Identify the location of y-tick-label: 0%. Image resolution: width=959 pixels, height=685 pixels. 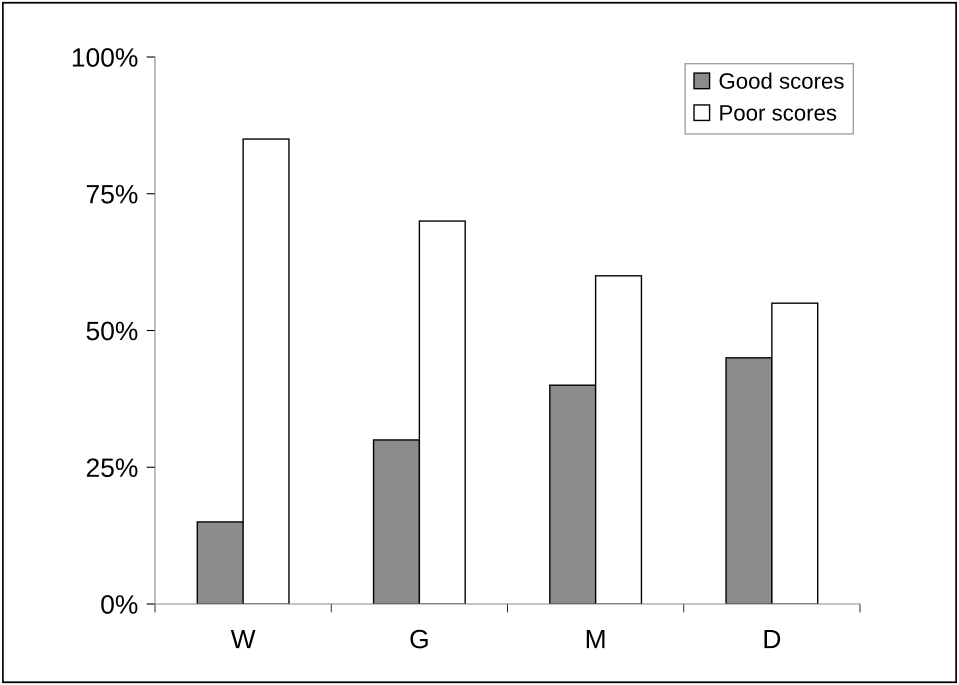
(119, 604).